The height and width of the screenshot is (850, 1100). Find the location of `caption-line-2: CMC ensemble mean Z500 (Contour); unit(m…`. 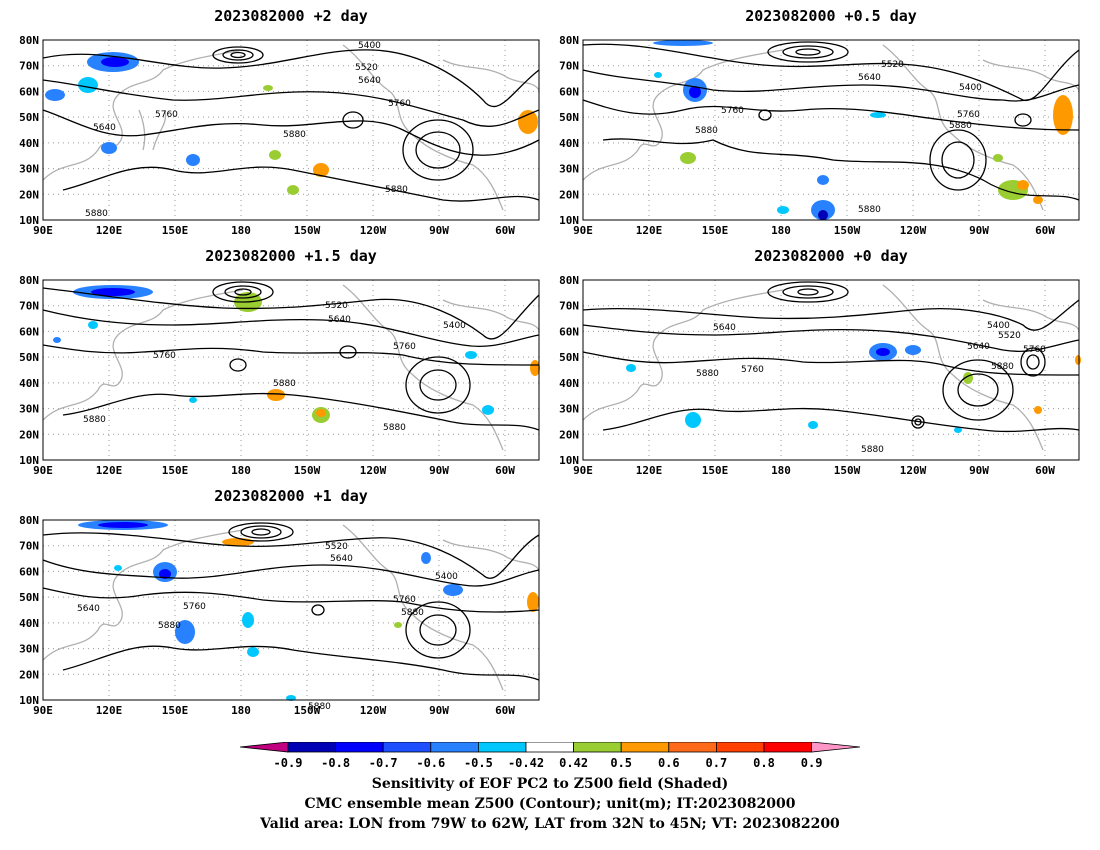

caption-line-2: CMC ensemble mean Z500 (Contour); unit(m… is located at coordinates (550, 804).